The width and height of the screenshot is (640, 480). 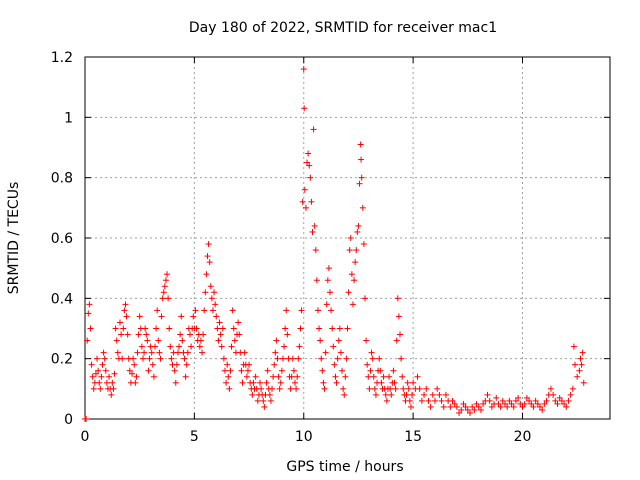 What do you see at coordinates (62, 360) in the screenshot?
I see `y-tick-label: 0.2` at bounding box center [62, 360].